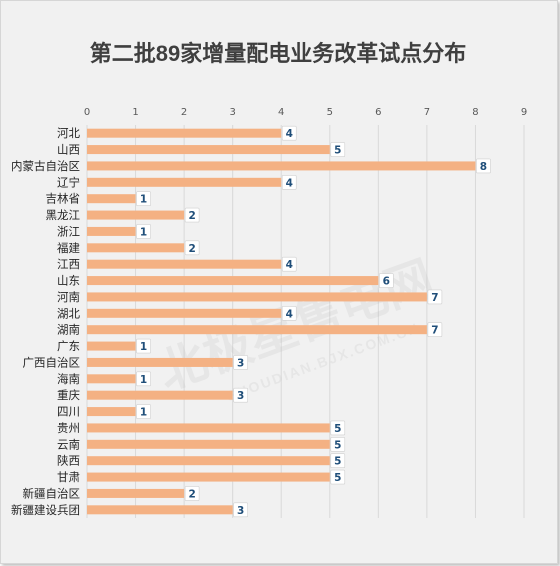 The height and width of the screenshot is (566, 560). Describe the element at coordinates (68, 281) in the screenshot. I see `category-label-9: 山东` at that location.